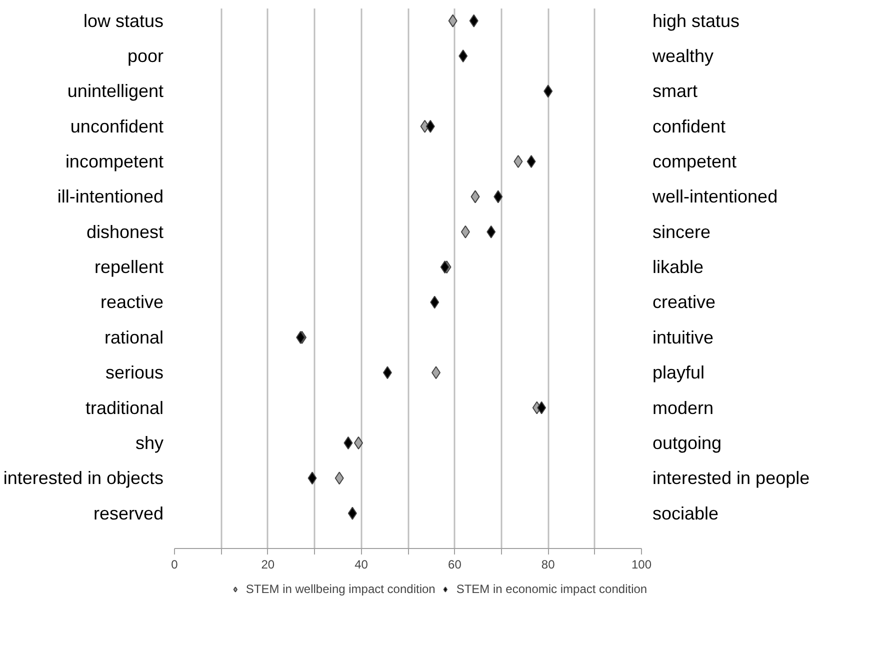 This screenshot has height=650, width=873. What do you see at coordinates (114, 162) in the screenshot?
I see `y-tick-label: incompetent` at bounding box center [114, 162].